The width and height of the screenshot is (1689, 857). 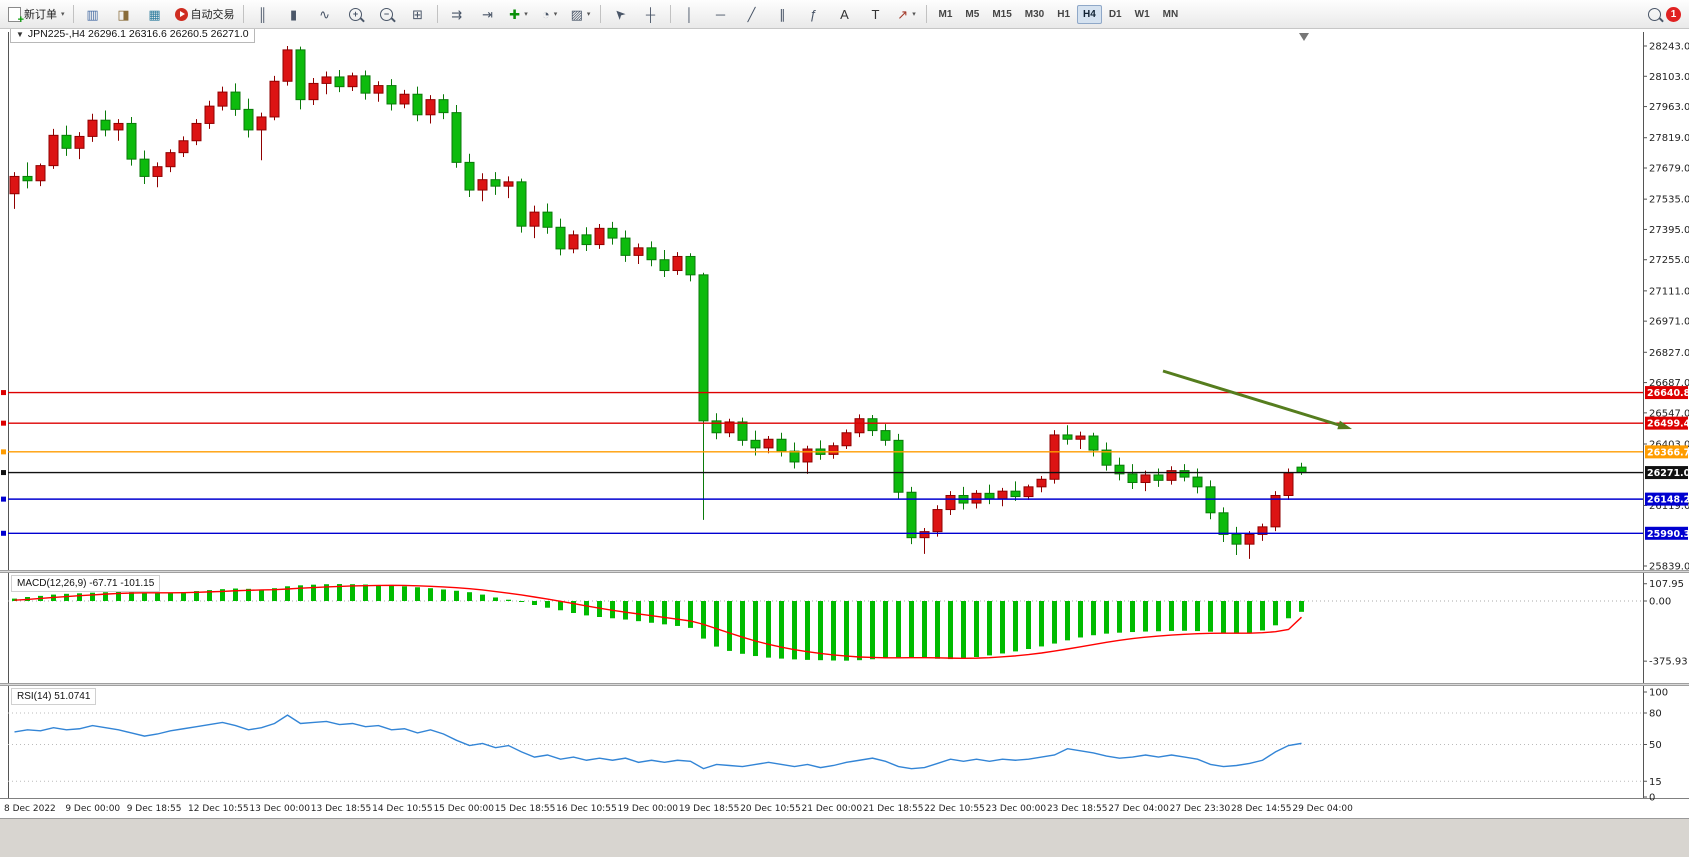 What do you see at coordinates (845, 14) in the screenshot?
I see `text-button: A` at bounding box center [845, 14].